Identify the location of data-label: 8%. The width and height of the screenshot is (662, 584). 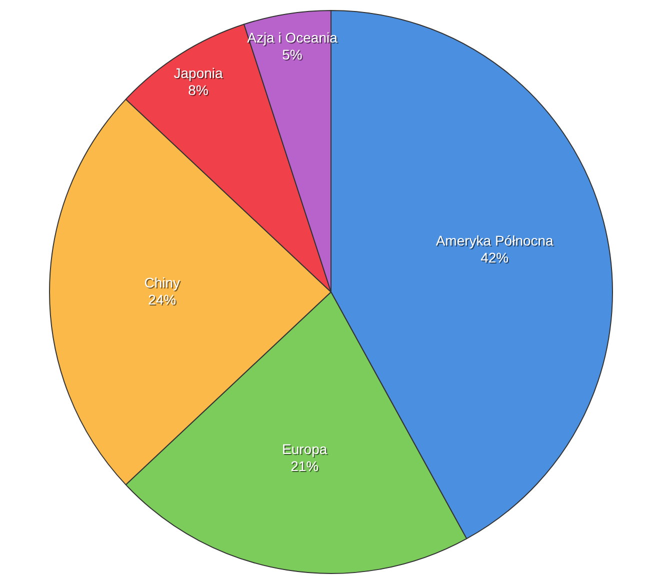
(199, 91).